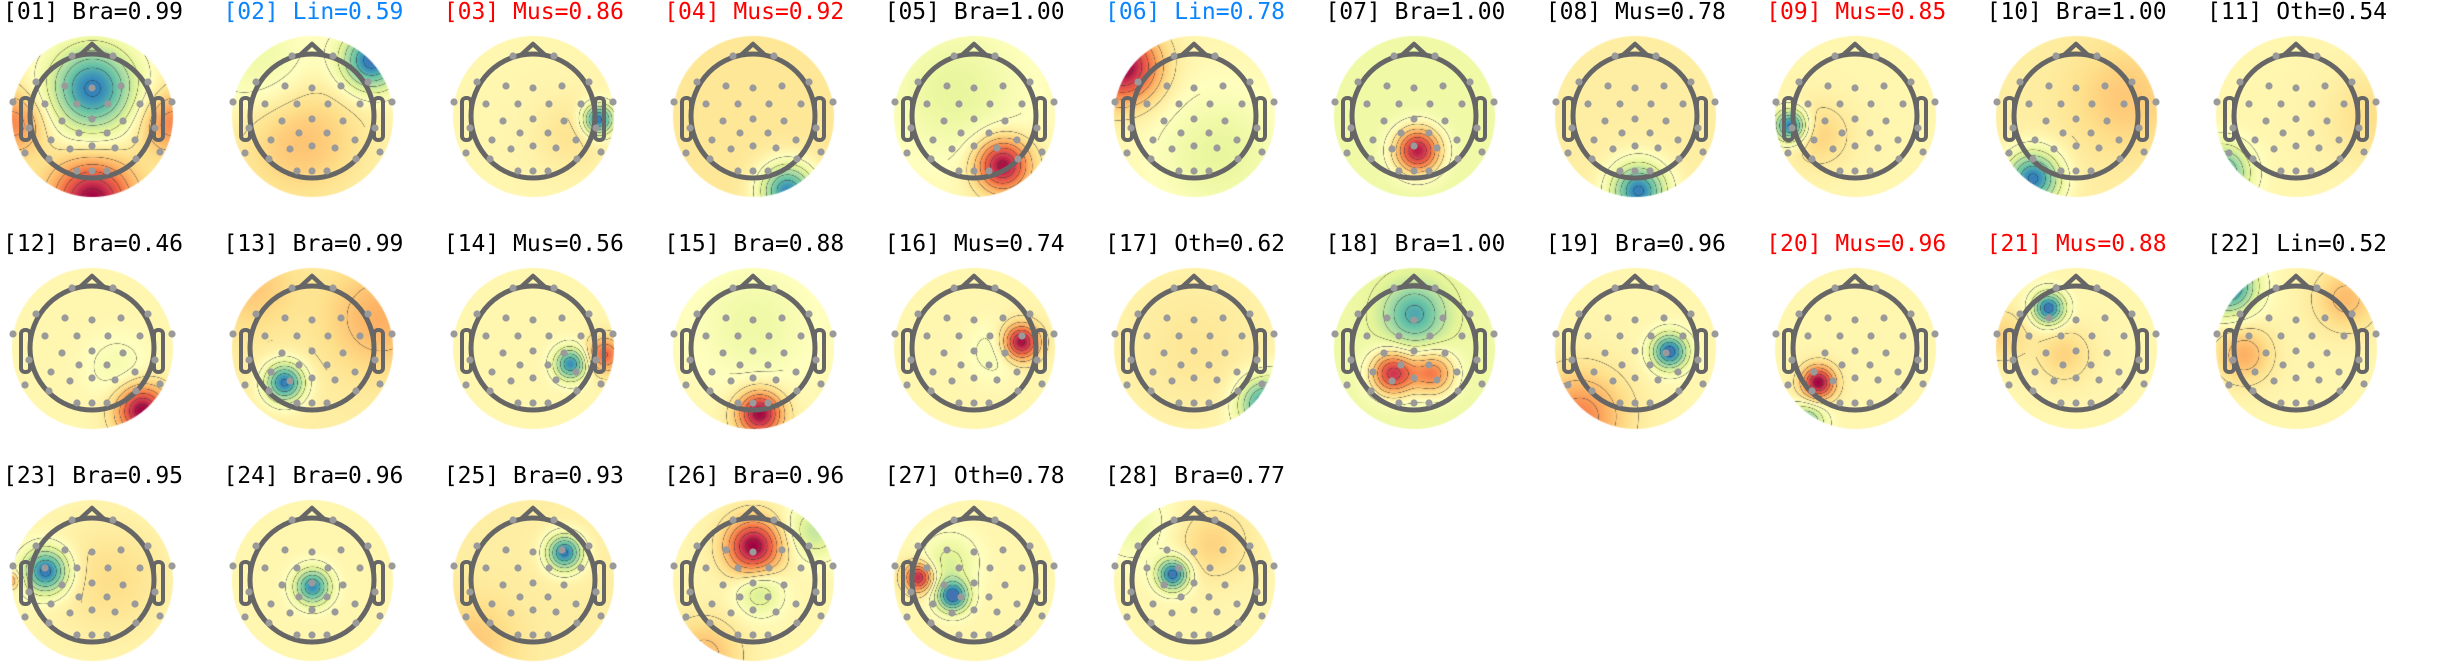 This screenshot has width=2438, height=670. Describe the element at coordinates (533, 12) in the screenshot. I see `component-title: [03] Mus=0.86` at that location.